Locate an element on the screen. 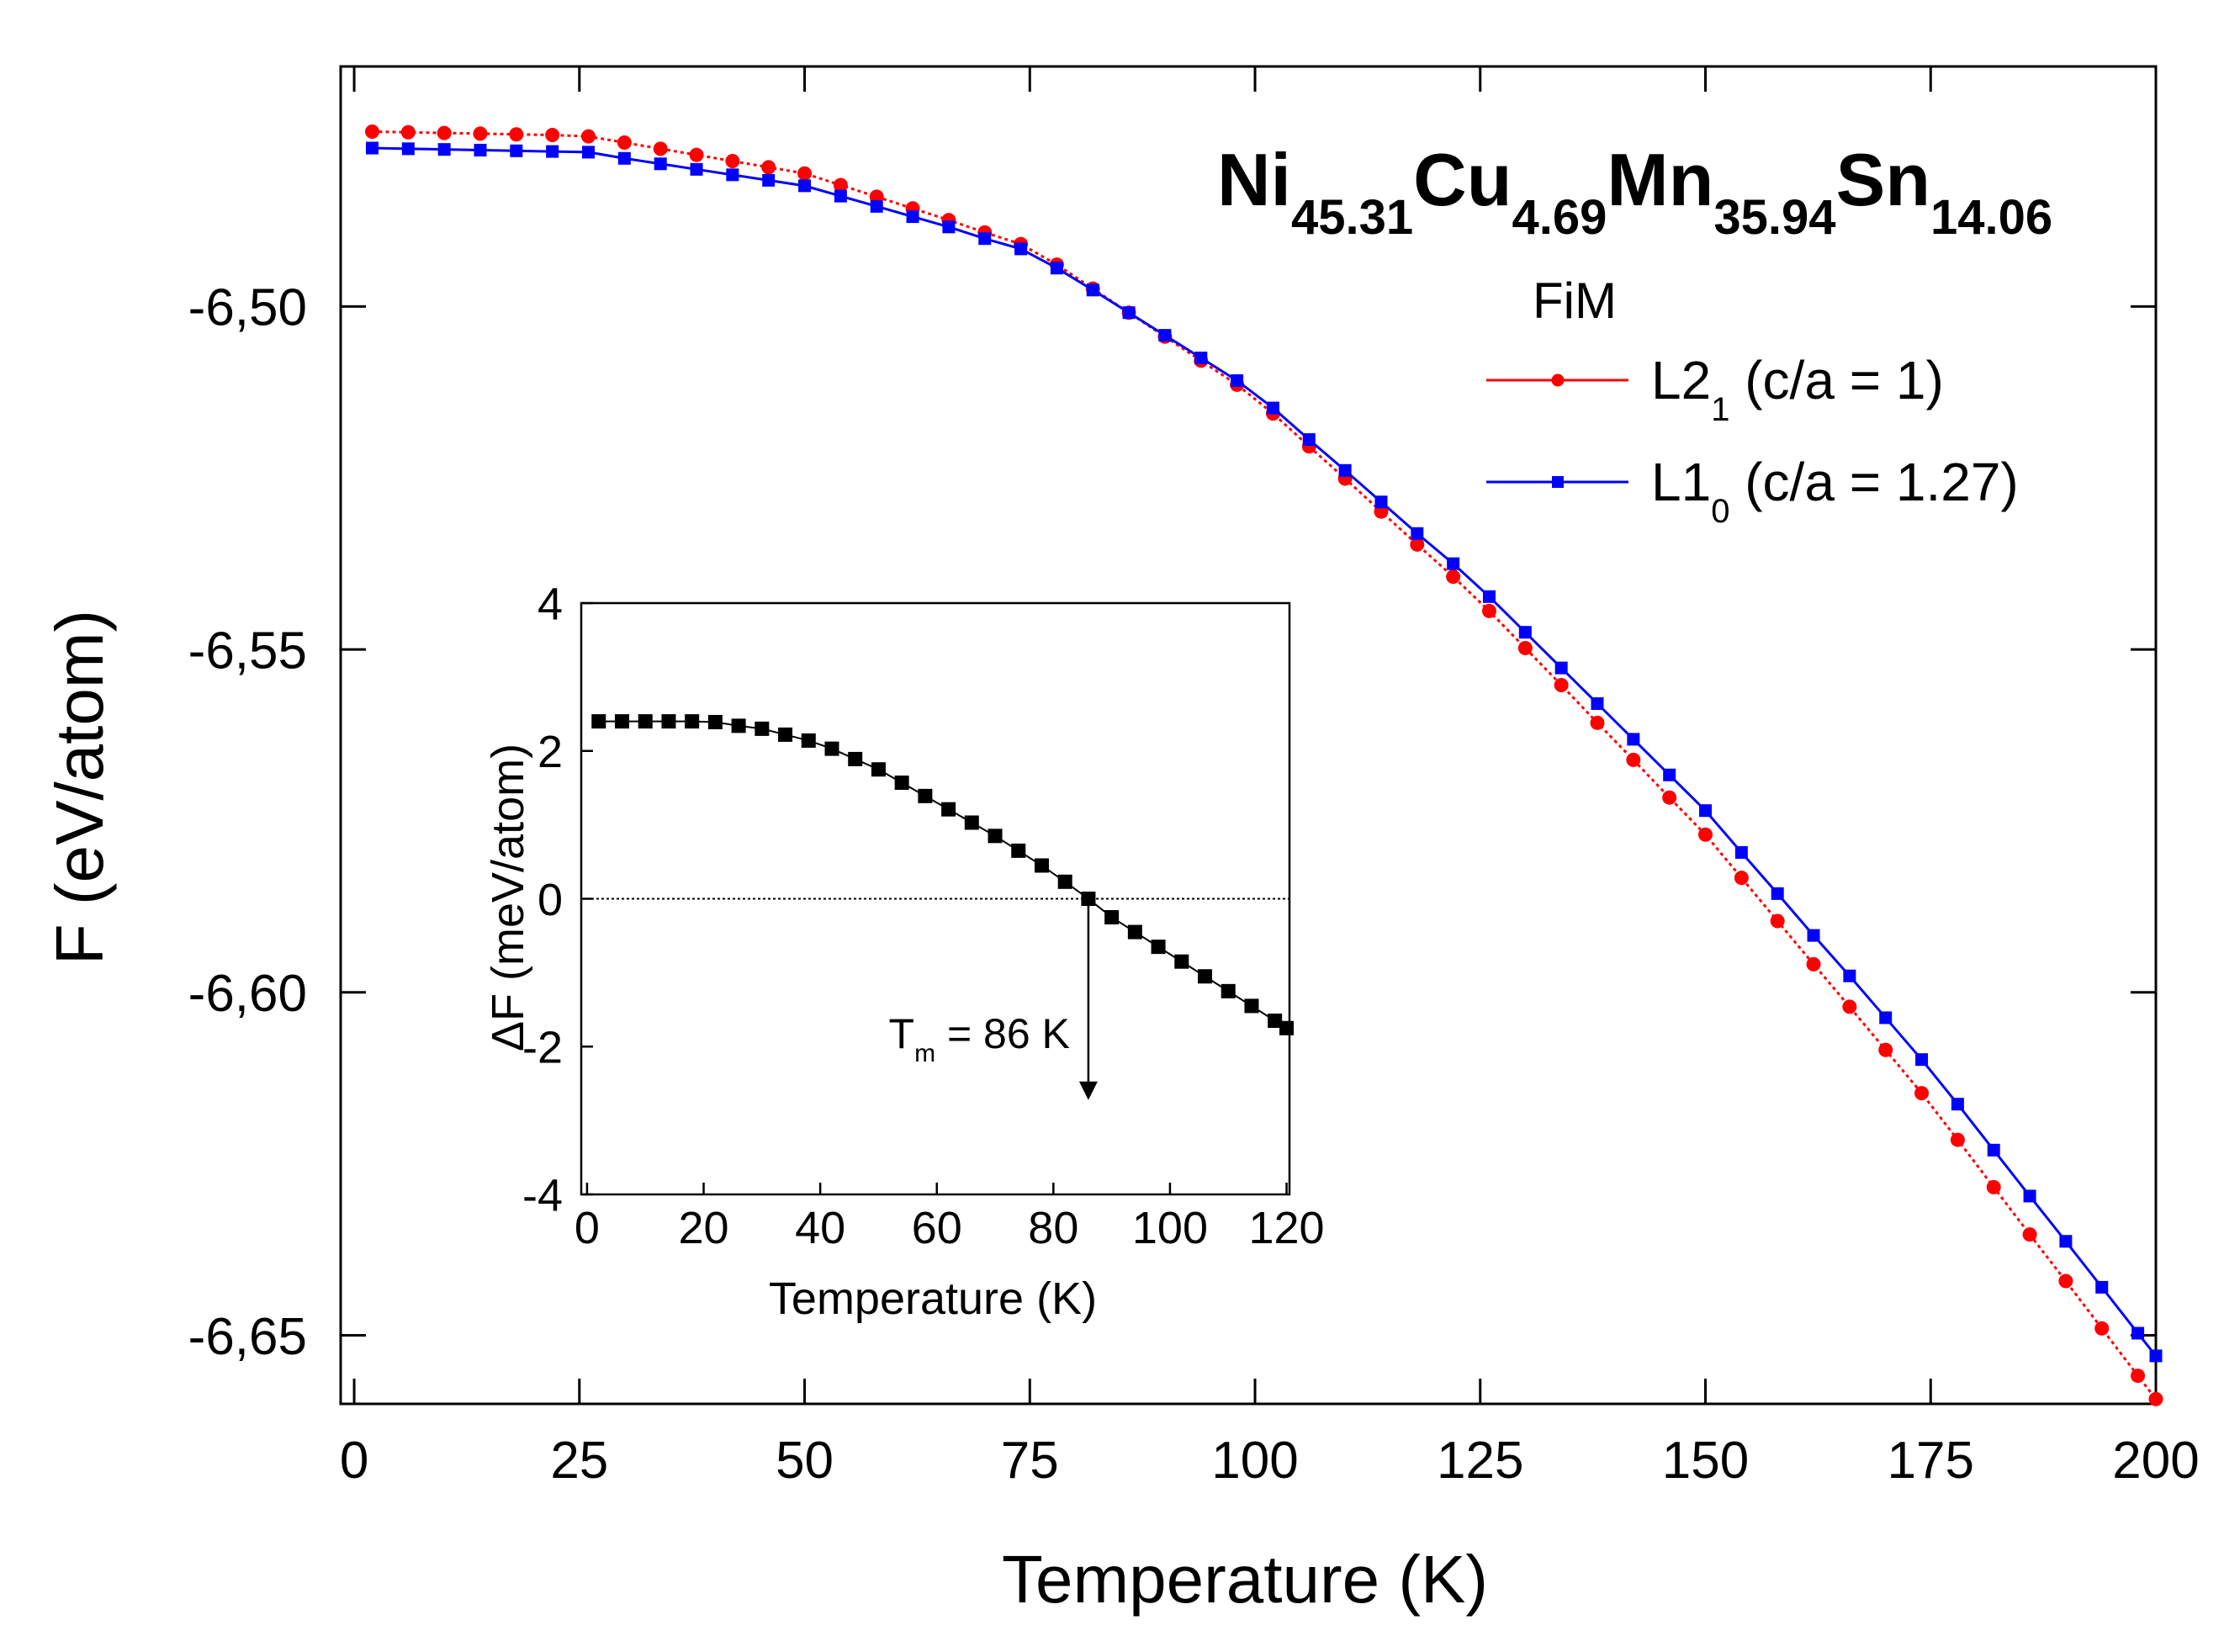 This screenshot has height=1652, width=2224. x-axis-title: Temperature (K) is located at coordinates (1245, 1579).